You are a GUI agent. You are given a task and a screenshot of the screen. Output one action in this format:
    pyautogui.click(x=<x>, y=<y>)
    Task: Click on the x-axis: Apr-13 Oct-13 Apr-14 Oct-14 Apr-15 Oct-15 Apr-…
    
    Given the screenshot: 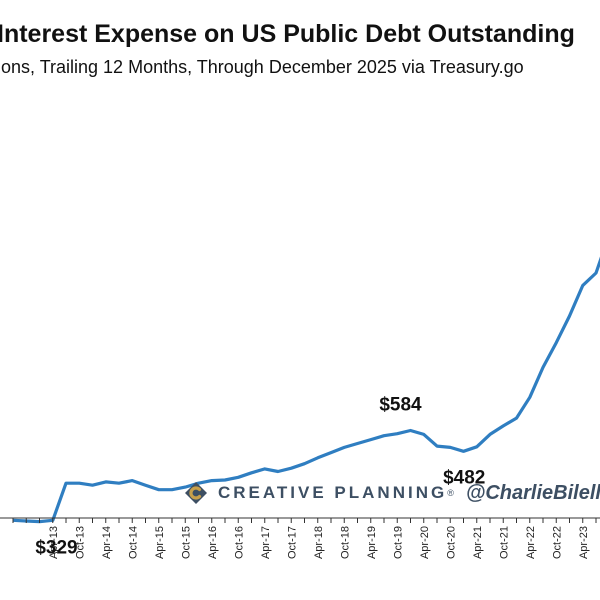 What is the action you would take?
    pyautogui.click(x=300, y=538)
    